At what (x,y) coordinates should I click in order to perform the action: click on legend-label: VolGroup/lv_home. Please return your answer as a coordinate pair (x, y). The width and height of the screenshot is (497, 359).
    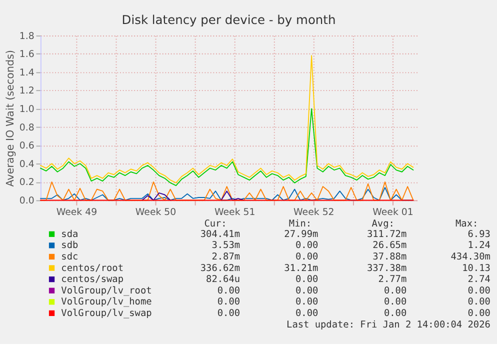
    Looking at the image, I should click on (106, 302).